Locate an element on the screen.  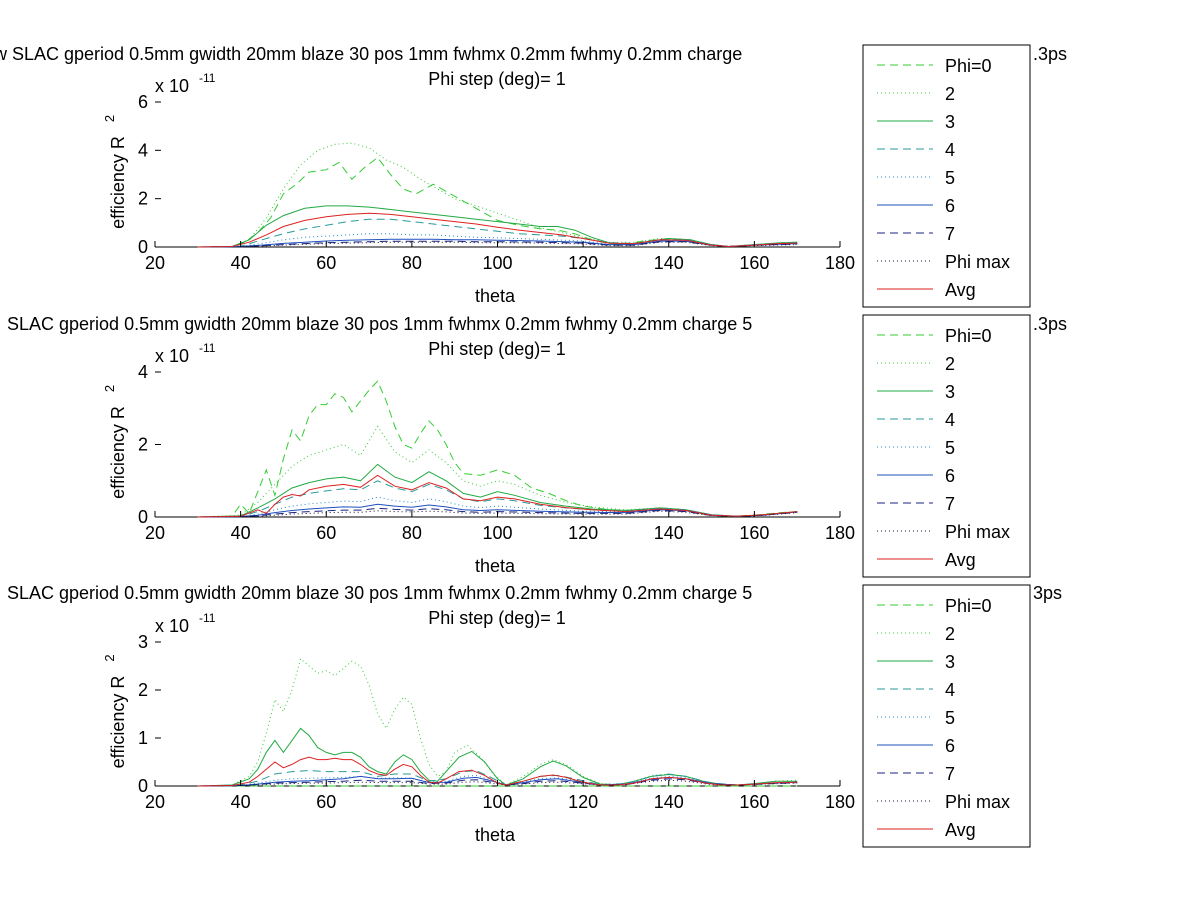
legend-entry: 4 is located at coordinates (950, 690).